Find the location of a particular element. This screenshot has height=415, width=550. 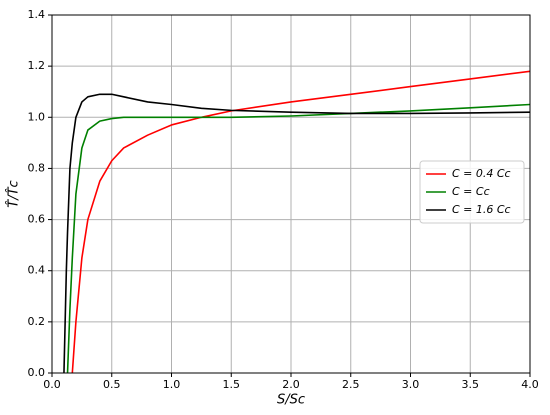

y-tick-label: 1.2 is located at coordinates (37, 65).